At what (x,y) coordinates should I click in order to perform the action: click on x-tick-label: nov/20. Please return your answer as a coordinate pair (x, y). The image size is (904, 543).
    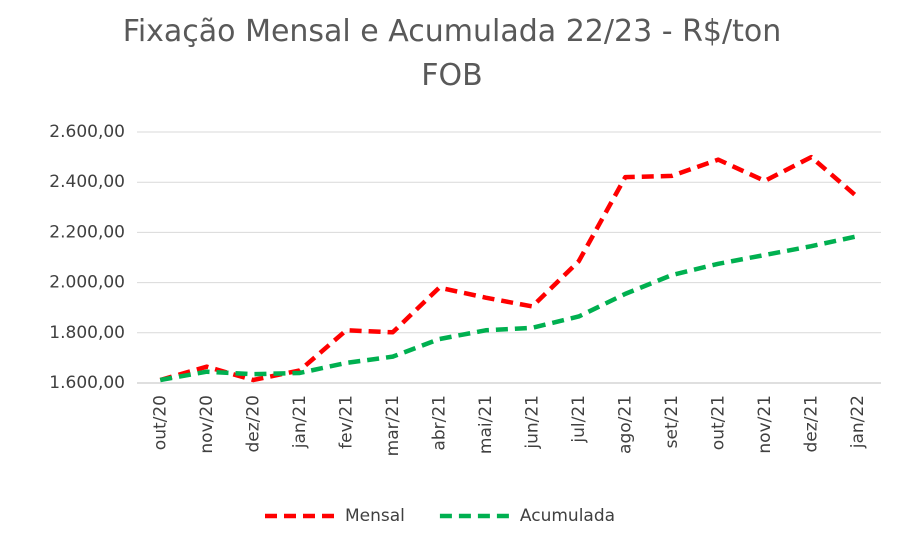
    Looking at the image, I should click on (207, 424).